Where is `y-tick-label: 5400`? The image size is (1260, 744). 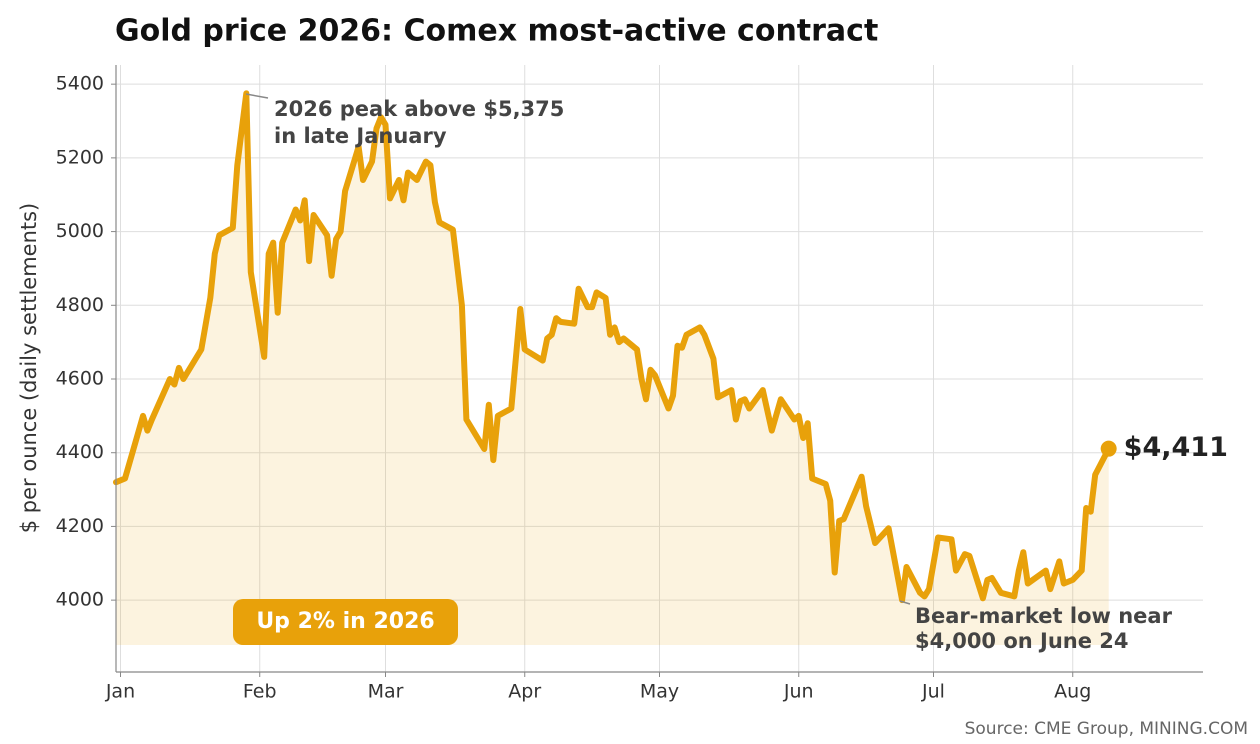 y-tick-label: 5400 is located at coordinates (80, 84).